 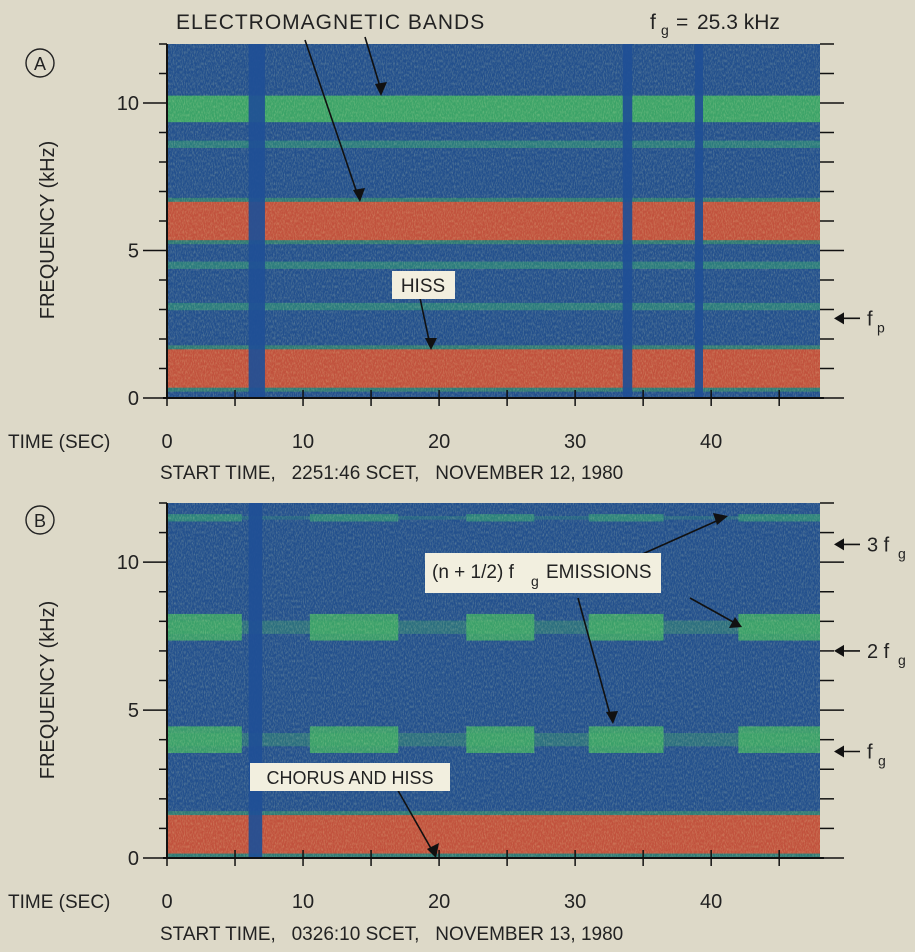 I want to click on fg-value-label: f g = 25.3 kHz, so click(x=715, y=24).